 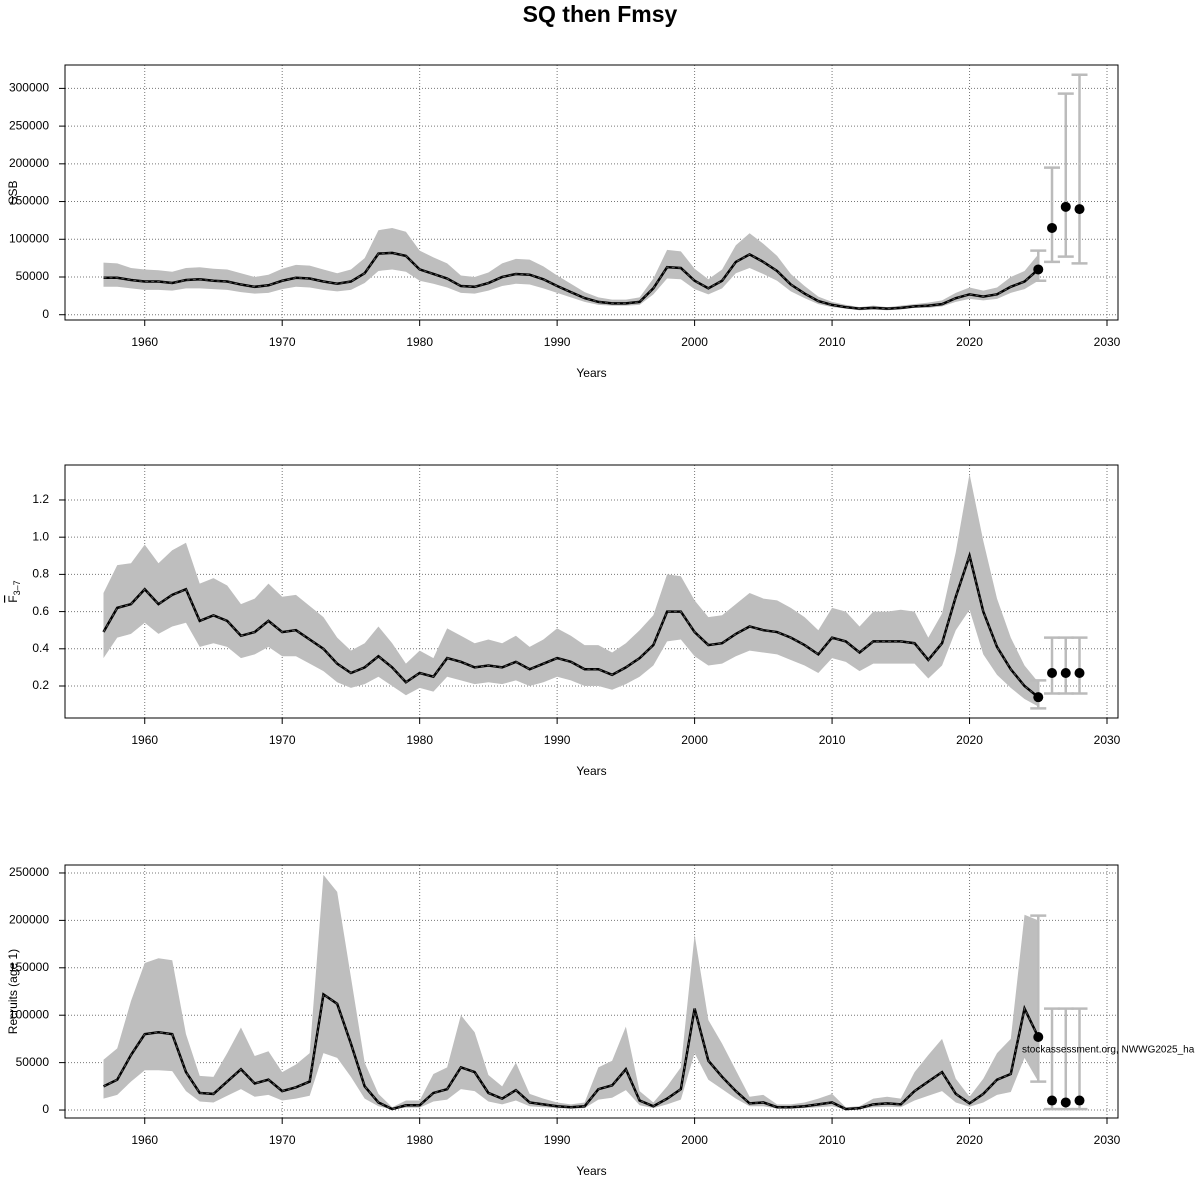 I want to click on y-tick-label: 0.2, so click(x=40, y=685).